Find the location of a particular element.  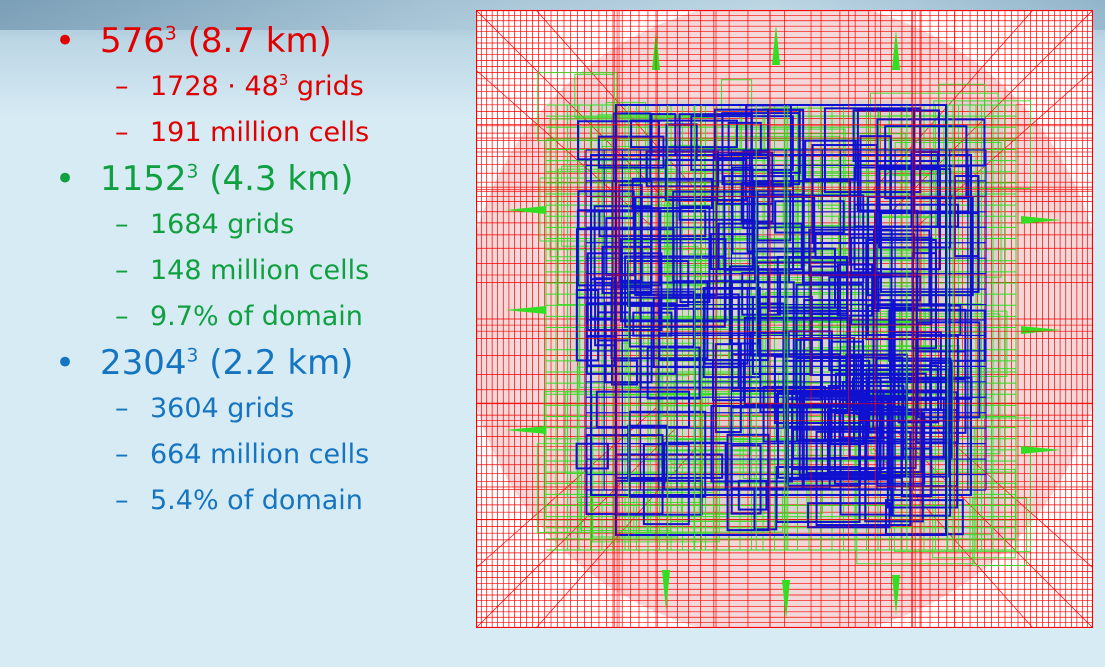

level-576-resolution: (8.7 km) is located at coordinates (254, 41).